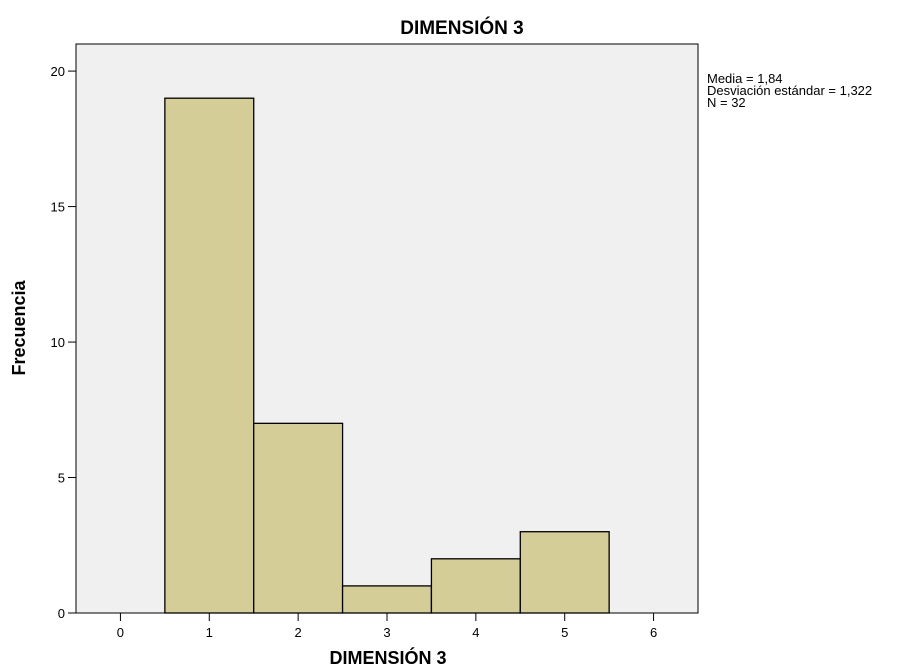  What do you see at coordinates (19, 327) in the screenshot?
I see `y-axis-label: Frecuencia` at bounding box center [19, 327].